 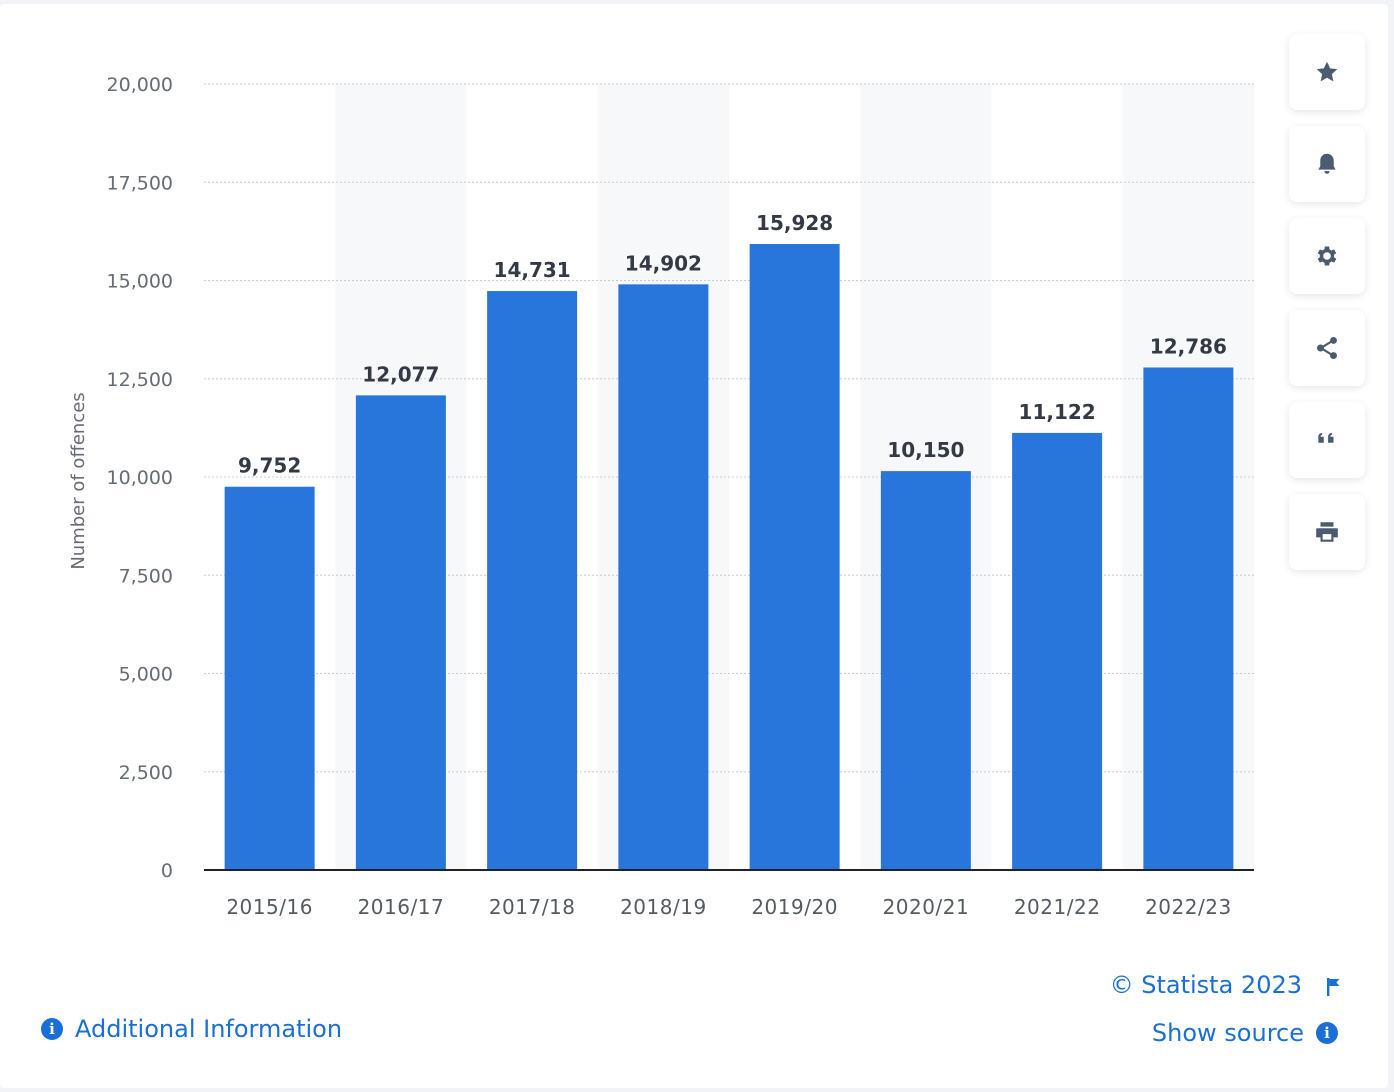 I want to click on data-label: 9,752, so click(x=269, y=466).